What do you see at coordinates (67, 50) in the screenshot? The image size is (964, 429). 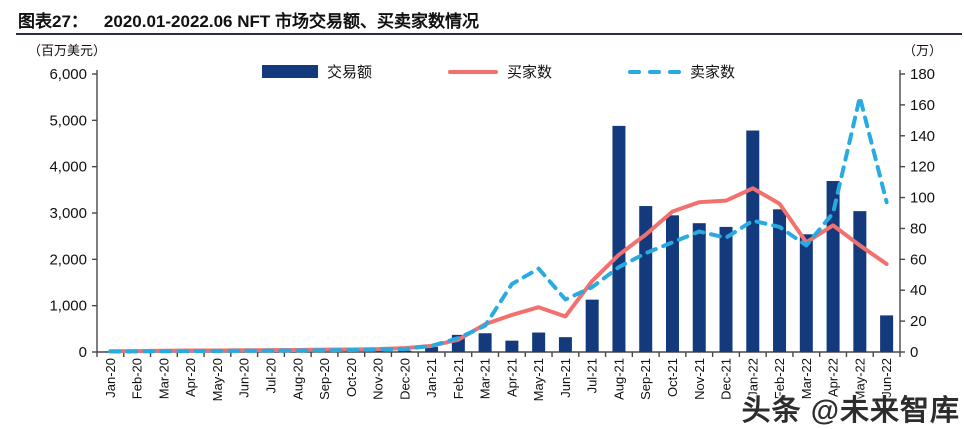 I see `left-axis-unit: （百万美元）` at bounding box center [67, 50].